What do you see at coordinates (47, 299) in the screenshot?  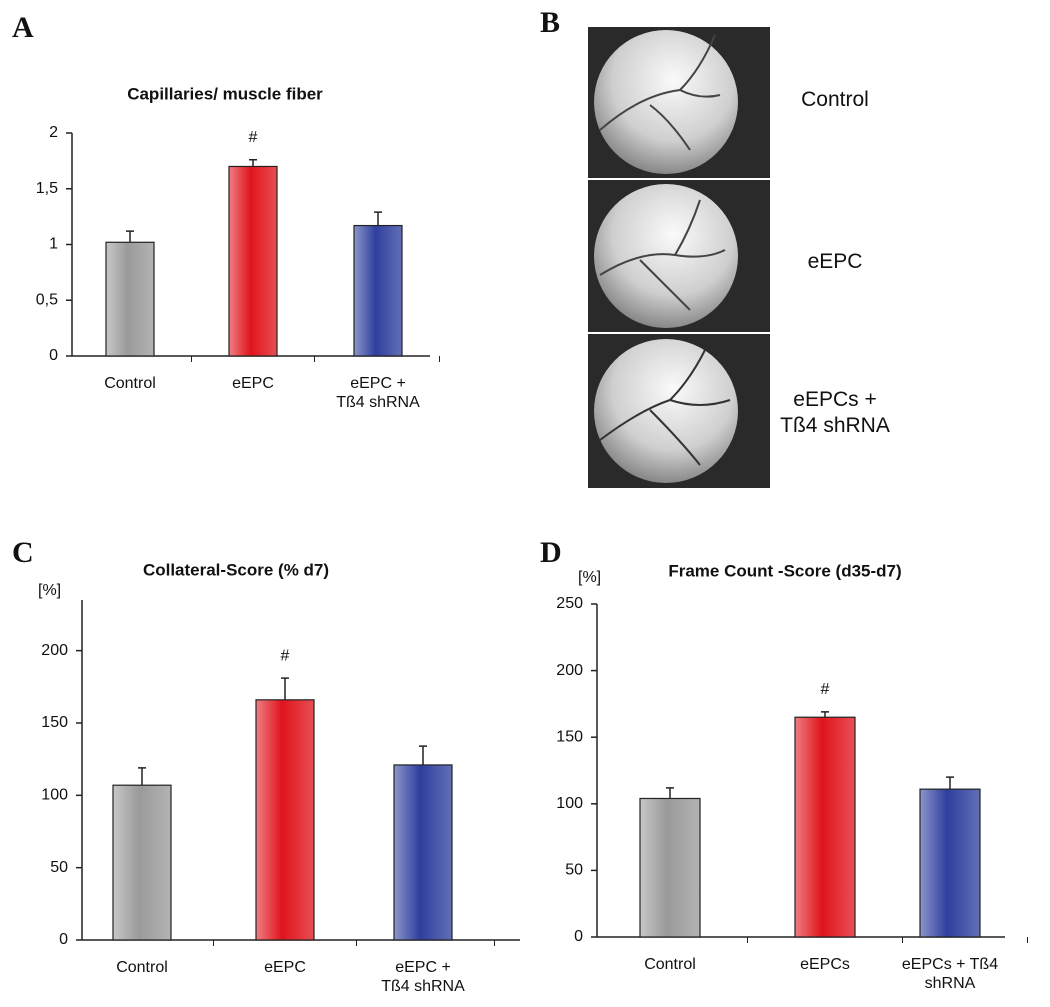 I see `y-tick-label: 0,5` at bounding box center [47, 299].